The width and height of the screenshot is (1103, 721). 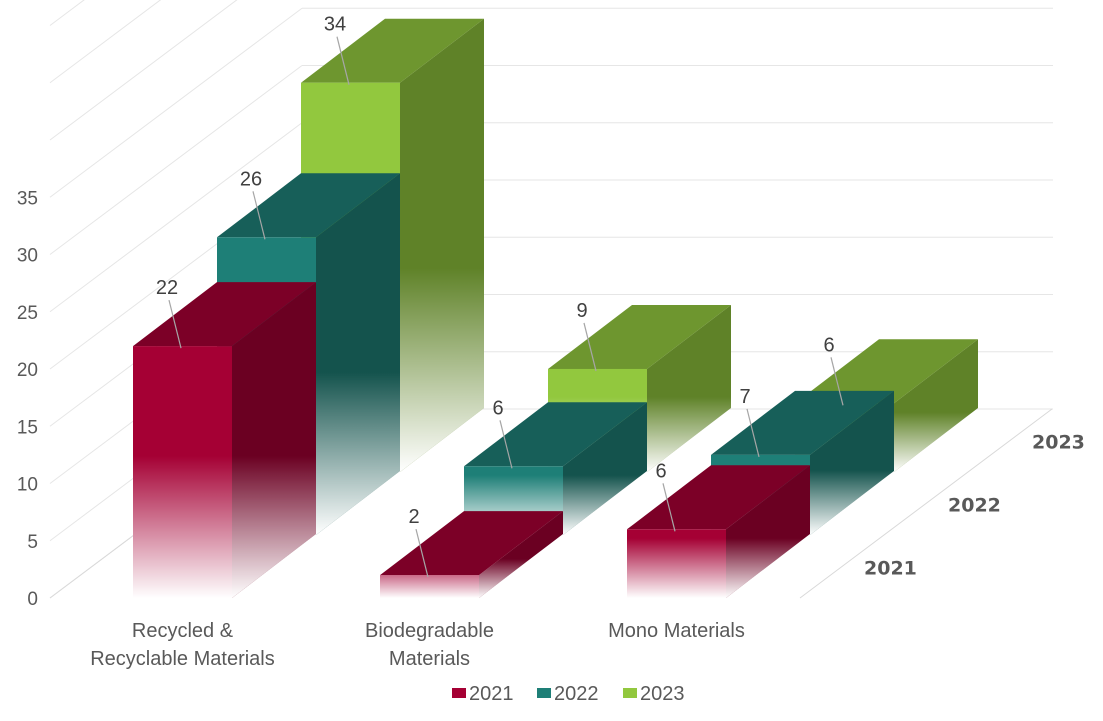 I want to click on legend-label: 2021, so click(x=491, y=694).